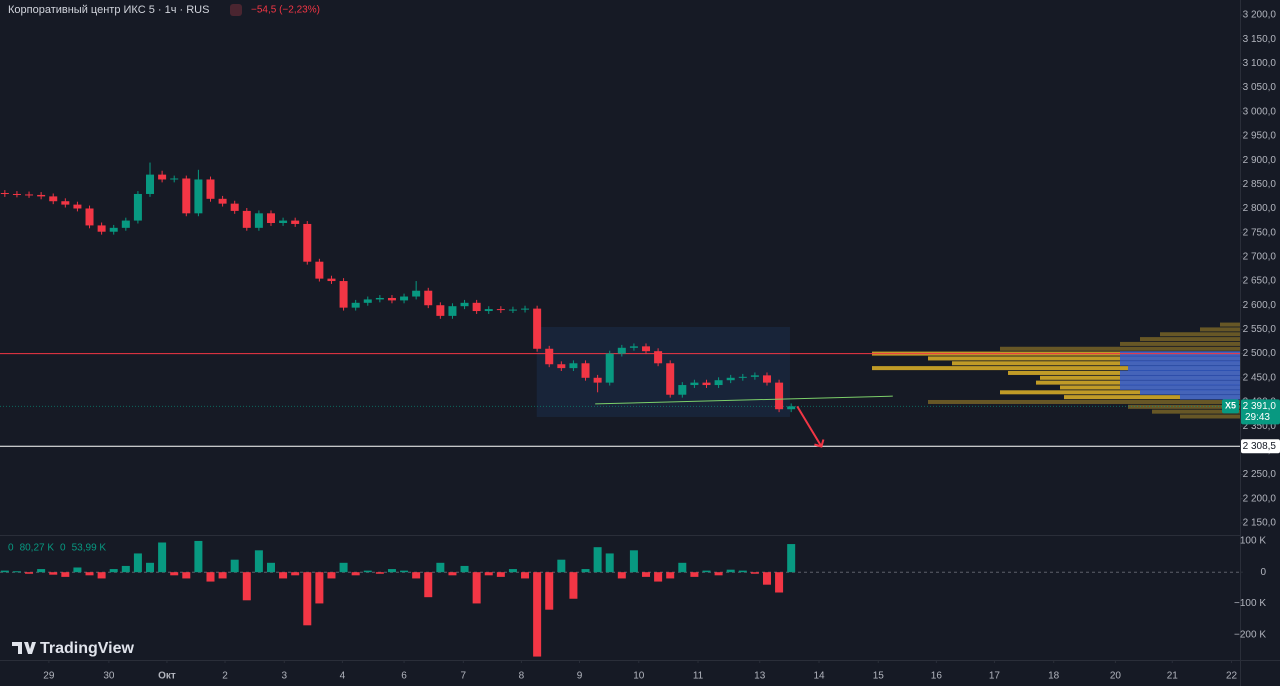 The height and width of the screenshot is (686, 1280). Describe the element at coordinates (1250, 603) in the screenshot. I see `y-tick-label: −100 K` at that location.